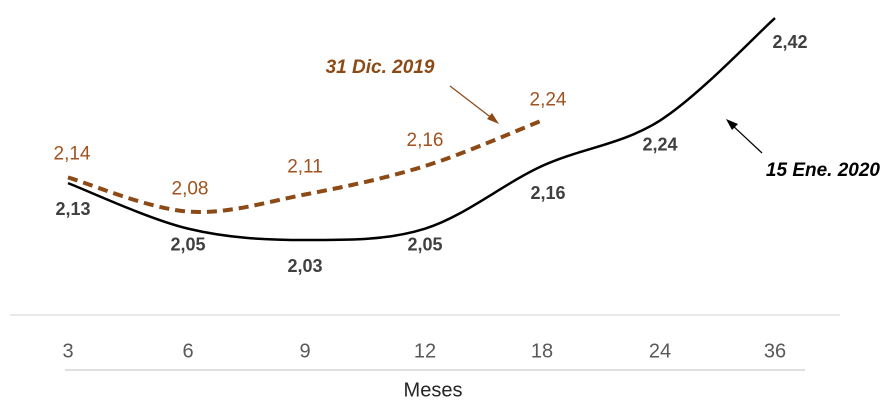  I want to click on x-tick-label: 36, so click(775, 351).